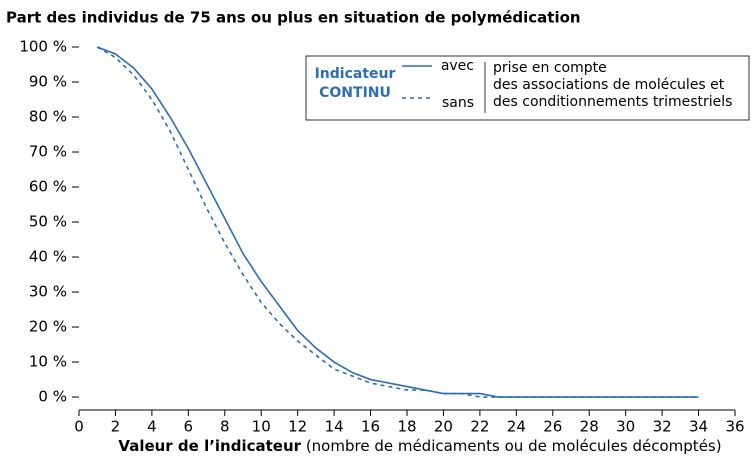 Image resolution: width=751 pixels, height=470 pixels. What do you see at coordinates (48, 152) in the screenshot?
I see `y-tick-label: 70 %` at bounding box center [48, 152].